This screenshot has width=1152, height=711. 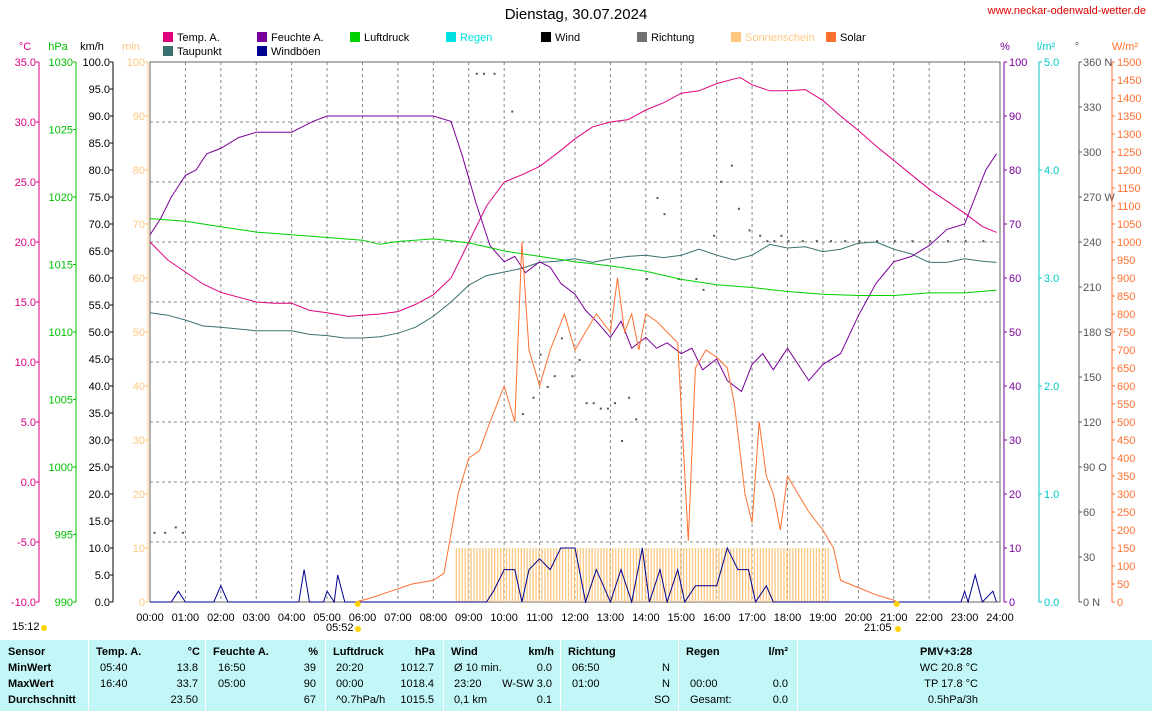 I want to click on legend-item: Sonnenschein, so click(x=773, y=38).